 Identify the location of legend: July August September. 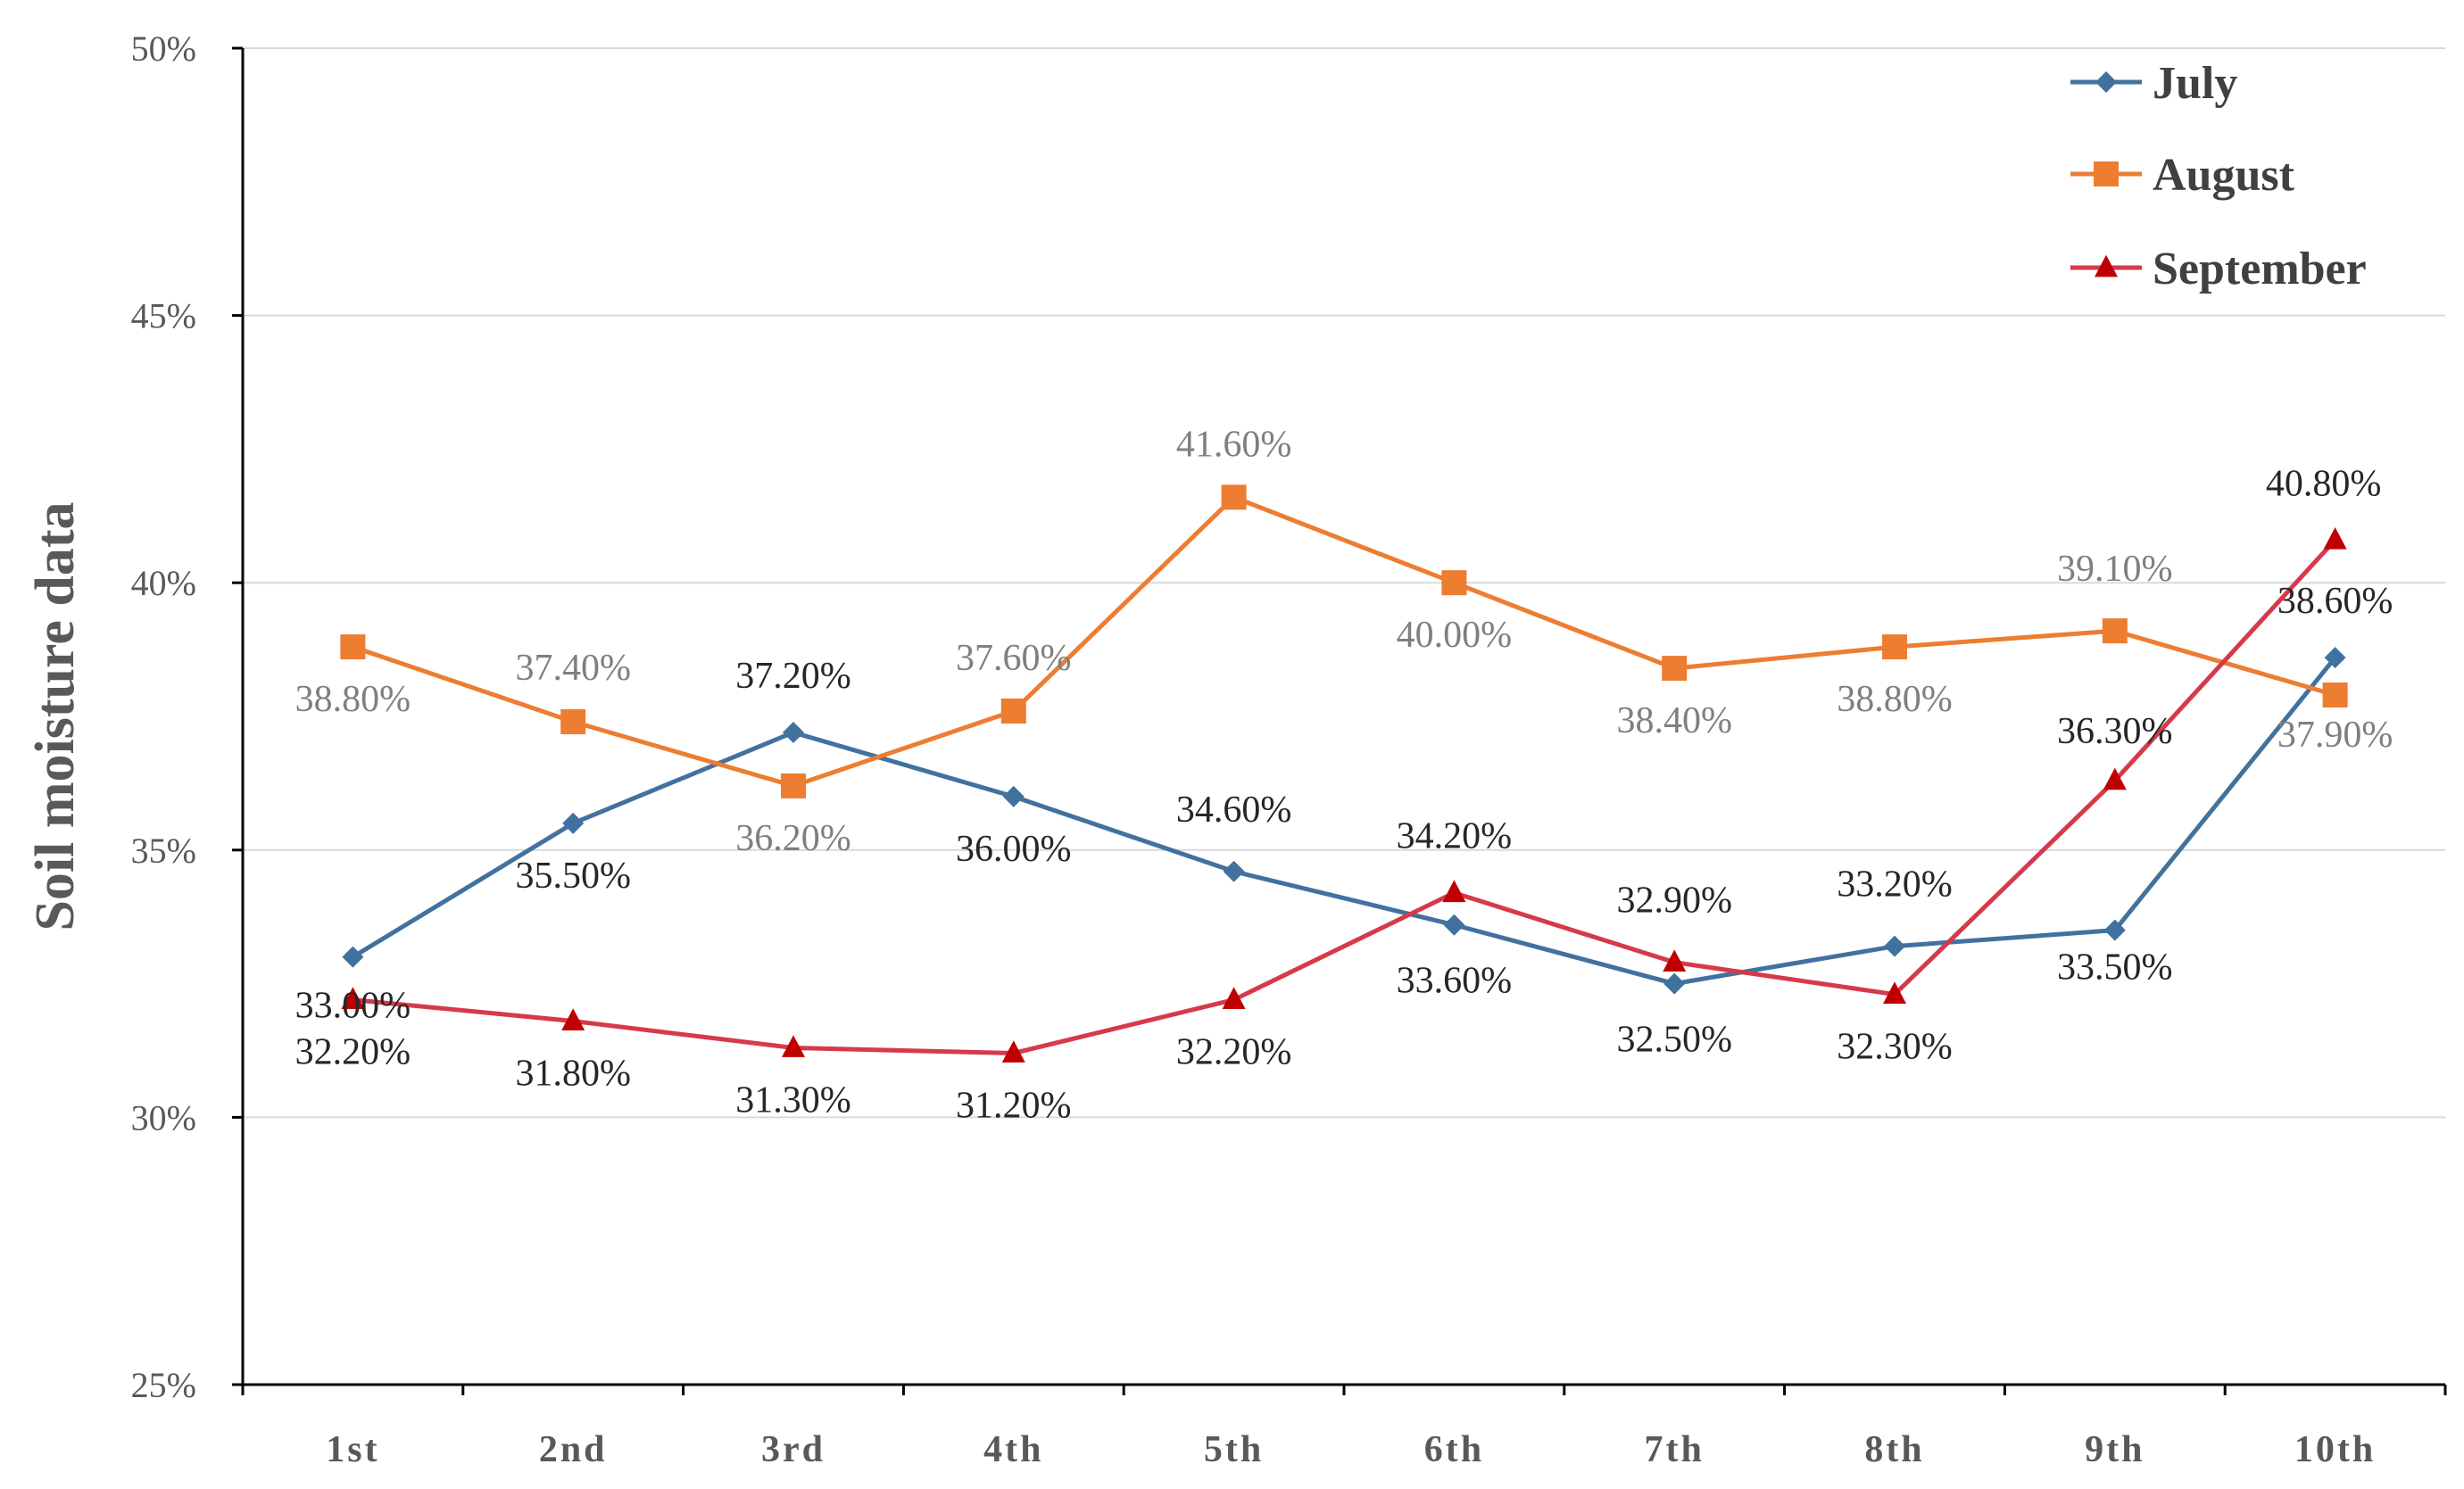
(2218, 176).